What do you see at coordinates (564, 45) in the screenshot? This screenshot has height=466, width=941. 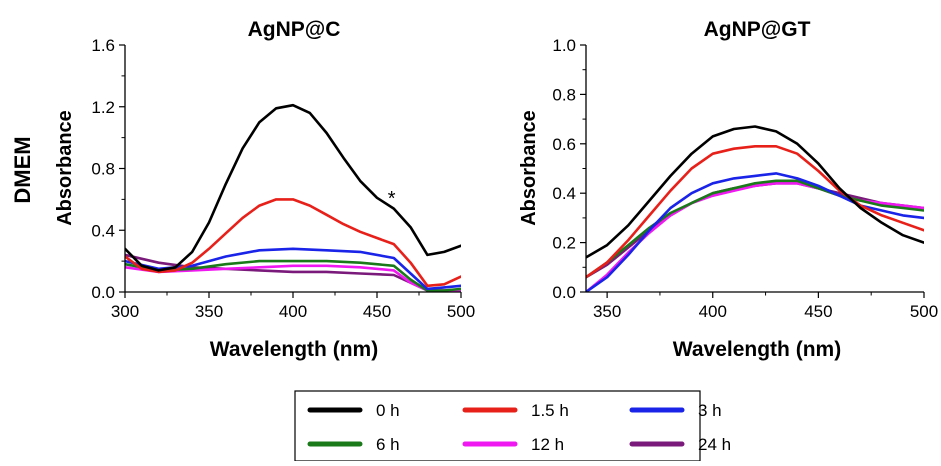 I see `y-tick-label: 1.0` at bounding box center [564, 45].